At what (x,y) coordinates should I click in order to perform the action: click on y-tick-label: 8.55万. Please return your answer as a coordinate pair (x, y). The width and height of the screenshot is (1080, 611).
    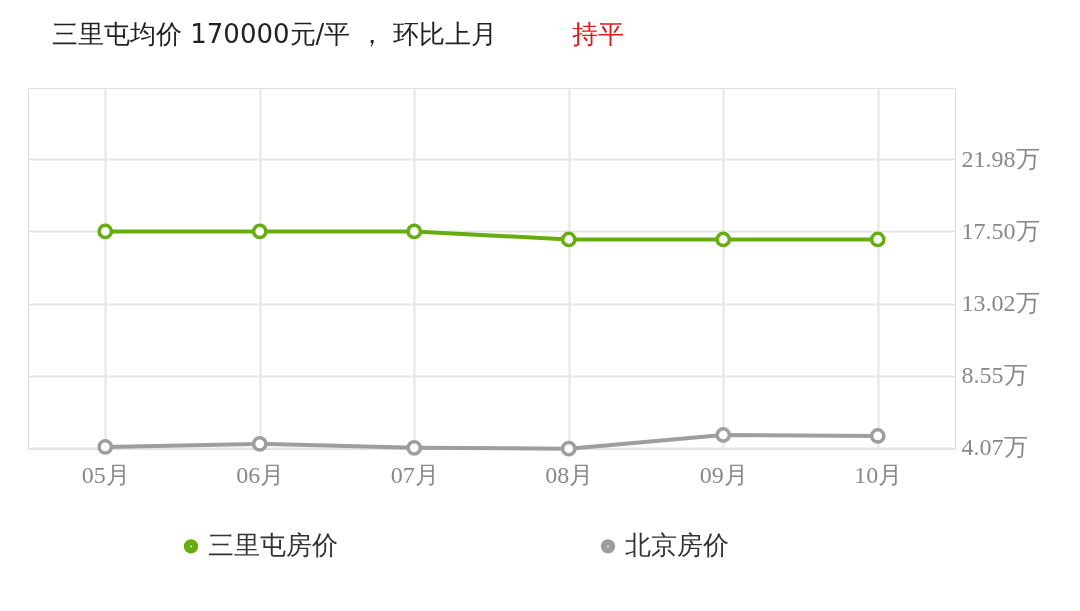
    Looking at the image, I should click on (994, 375).